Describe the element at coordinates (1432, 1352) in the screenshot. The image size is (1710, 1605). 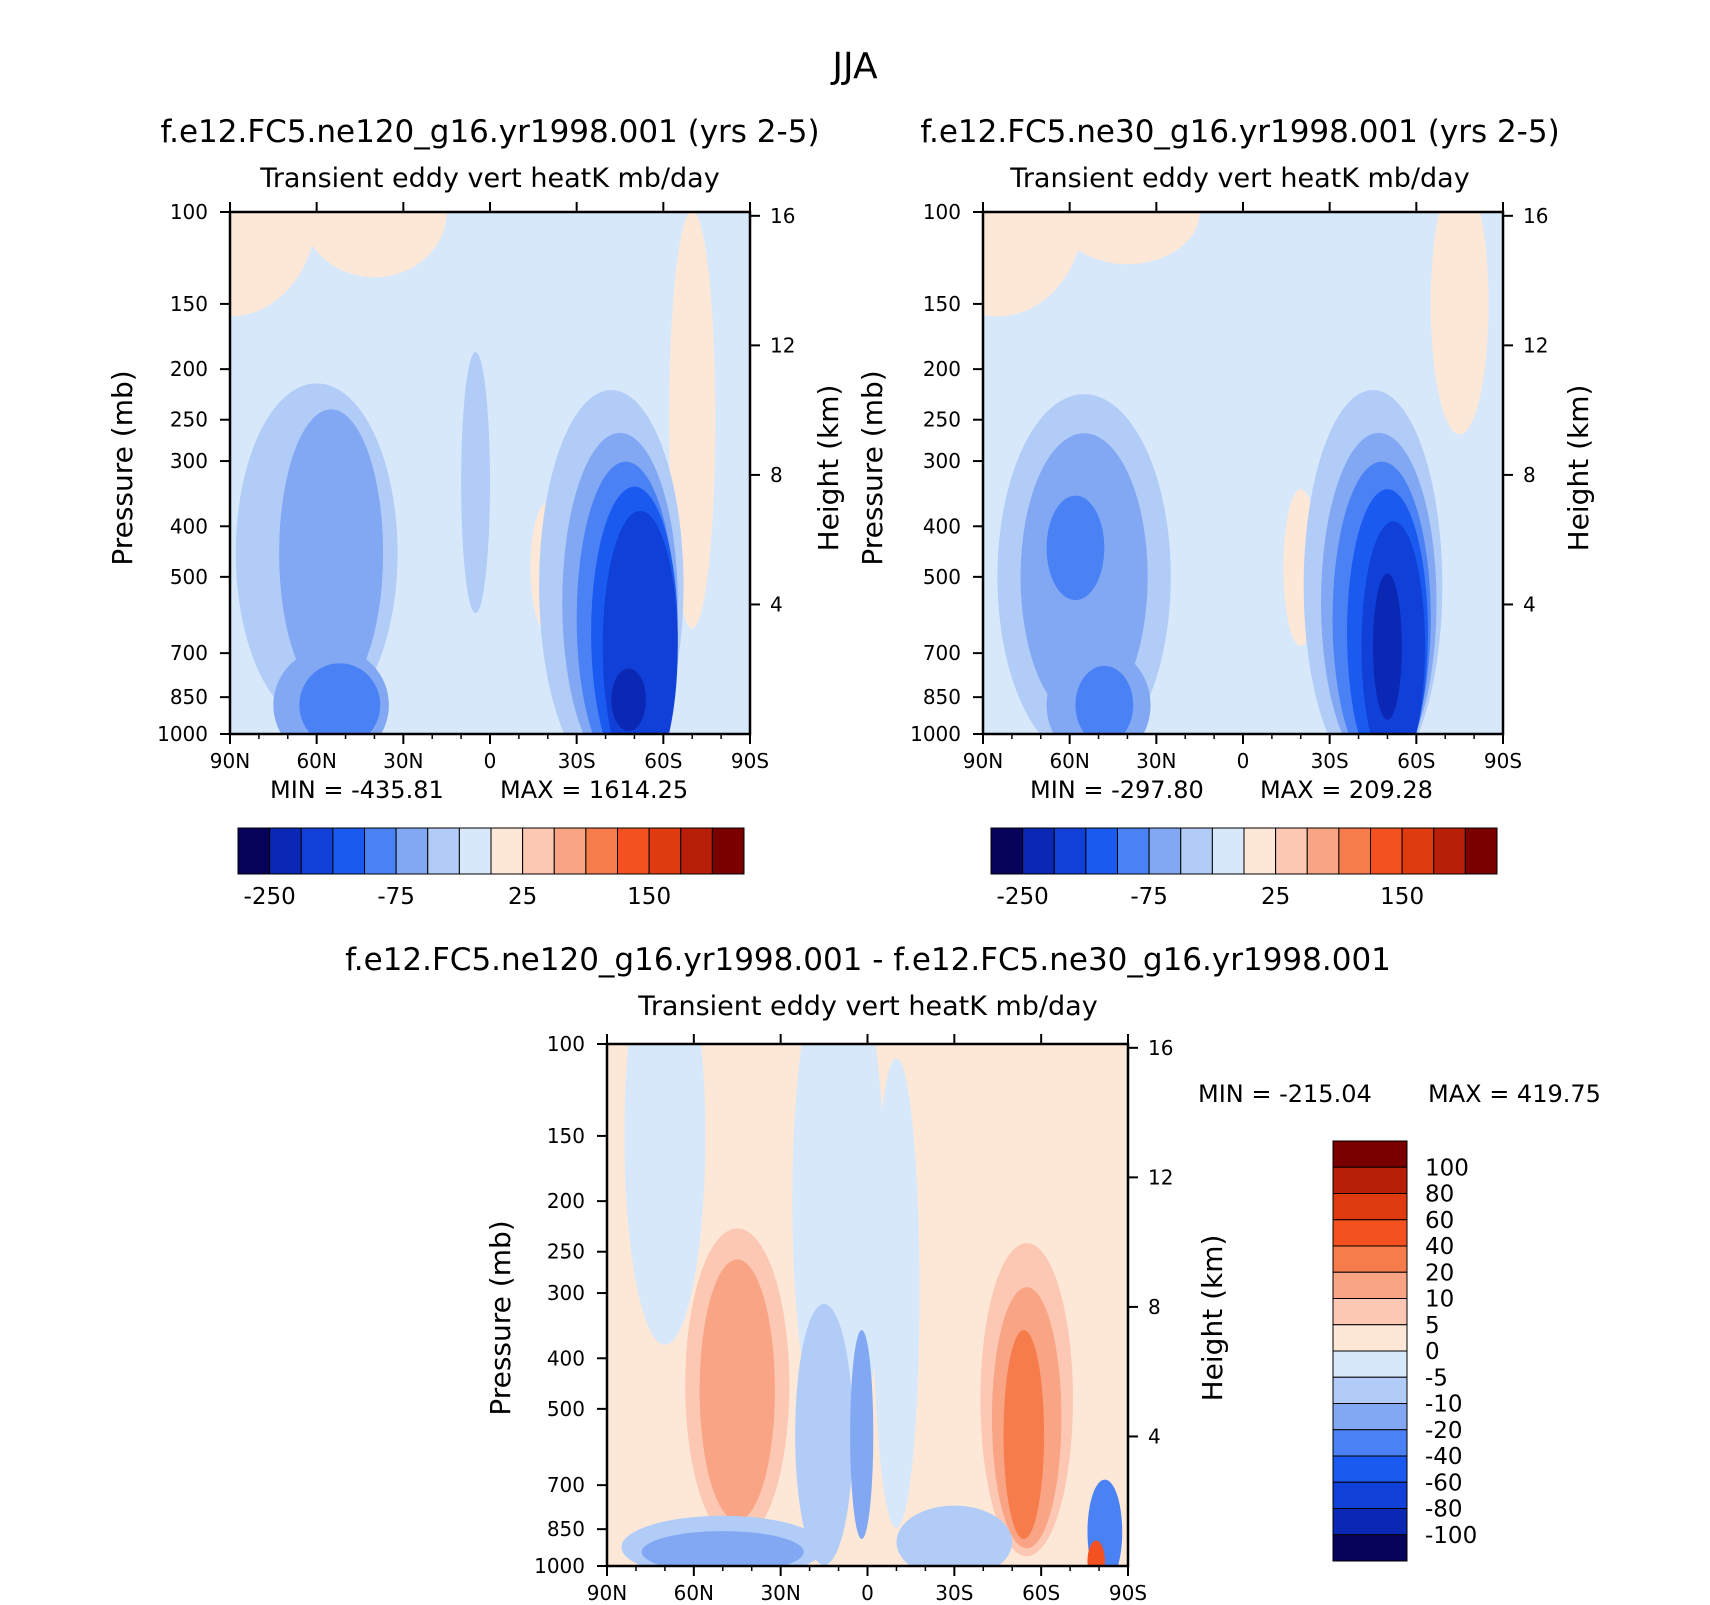
I see `diff-colorbar-label: 0` at that location.